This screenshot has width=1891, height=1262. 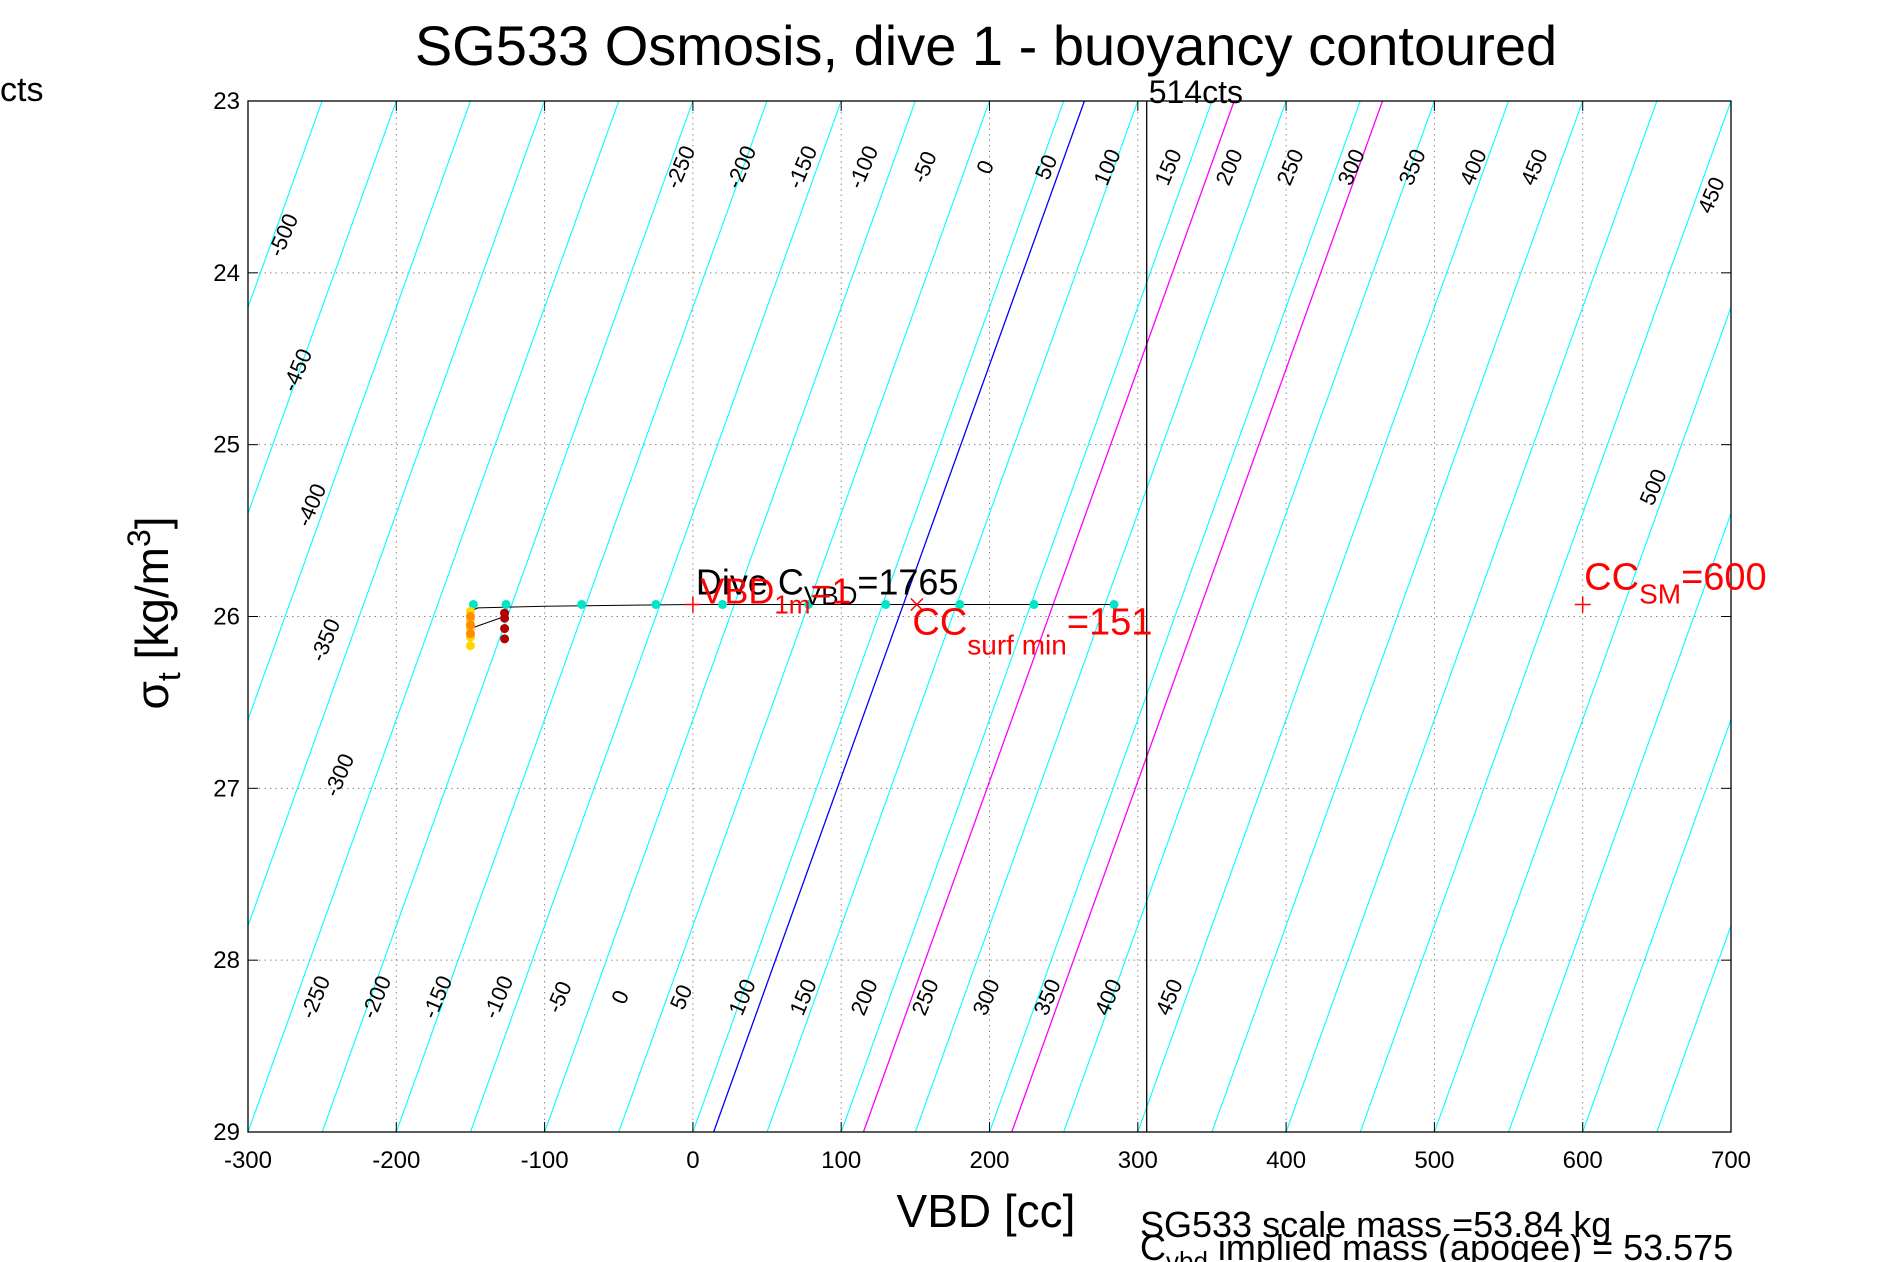 I want to click on y-axis-label-unit: [kg/m, so click(x=152, y=609).